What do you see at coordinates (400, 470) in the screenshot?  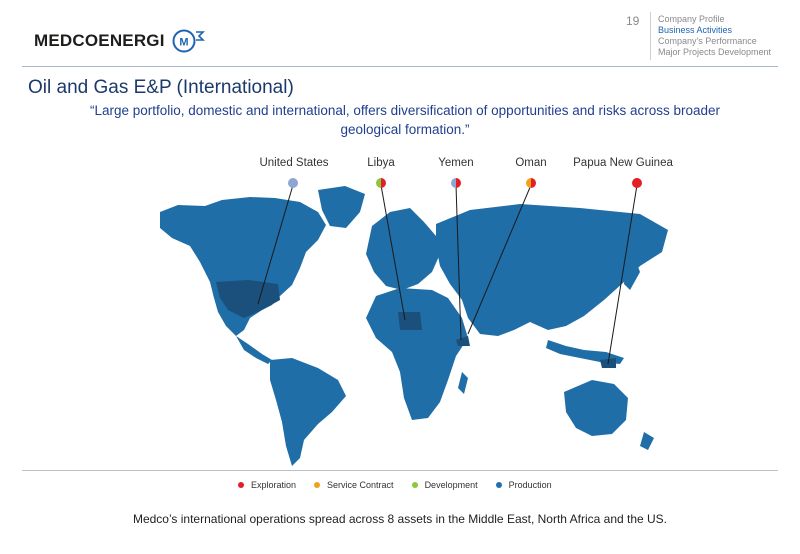 I see `footer-divider` at bounding box center [400, 470].